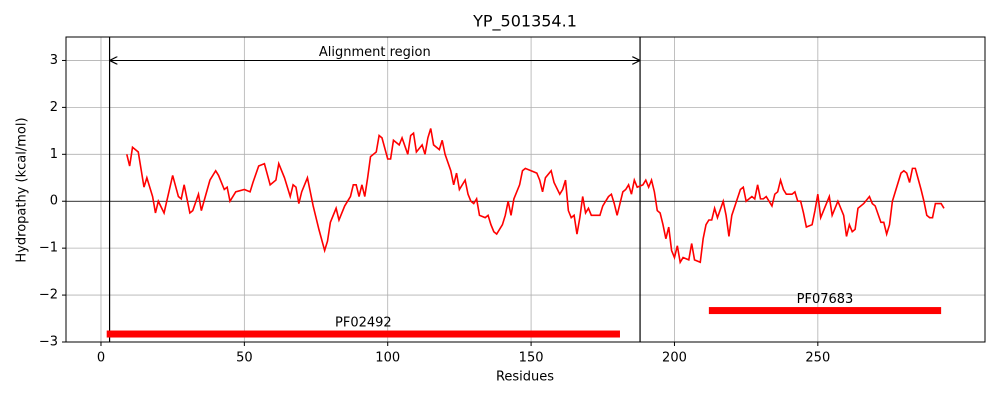 This screenshot has height=400, width=1000. What do you see at coordinates (101, 358) in the screenshot?
I see `x-tick-label: 0` at bounding box center [101, 358].